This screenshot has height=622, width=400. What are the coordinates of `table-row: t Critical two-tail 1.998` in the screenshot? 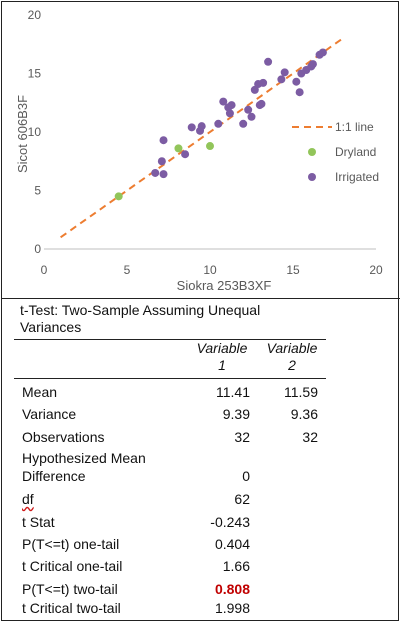 It's located at (201, 611).